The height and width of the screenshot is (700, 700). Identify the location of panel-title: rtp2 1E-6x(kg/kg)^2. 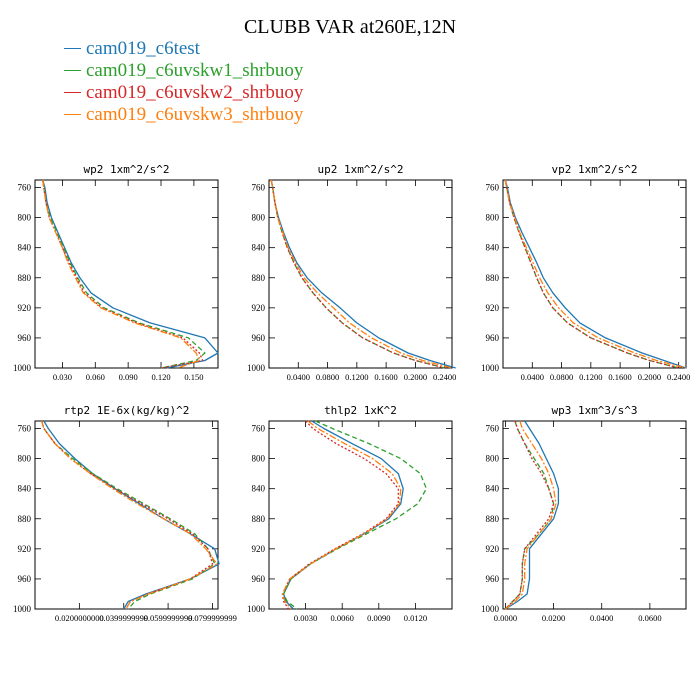
(127, 410).